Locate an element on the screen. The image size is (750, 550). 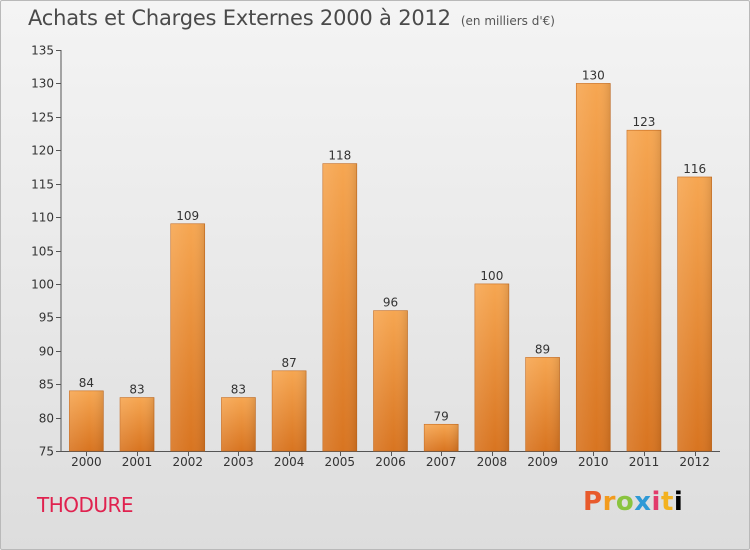
data-label-2002: 109 is located at coordinates (187, 216).